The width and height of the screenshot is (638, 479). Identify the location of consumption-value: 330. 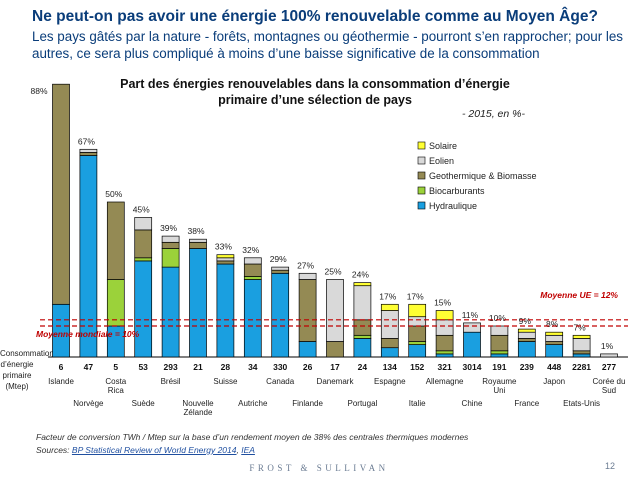
(280, 367).